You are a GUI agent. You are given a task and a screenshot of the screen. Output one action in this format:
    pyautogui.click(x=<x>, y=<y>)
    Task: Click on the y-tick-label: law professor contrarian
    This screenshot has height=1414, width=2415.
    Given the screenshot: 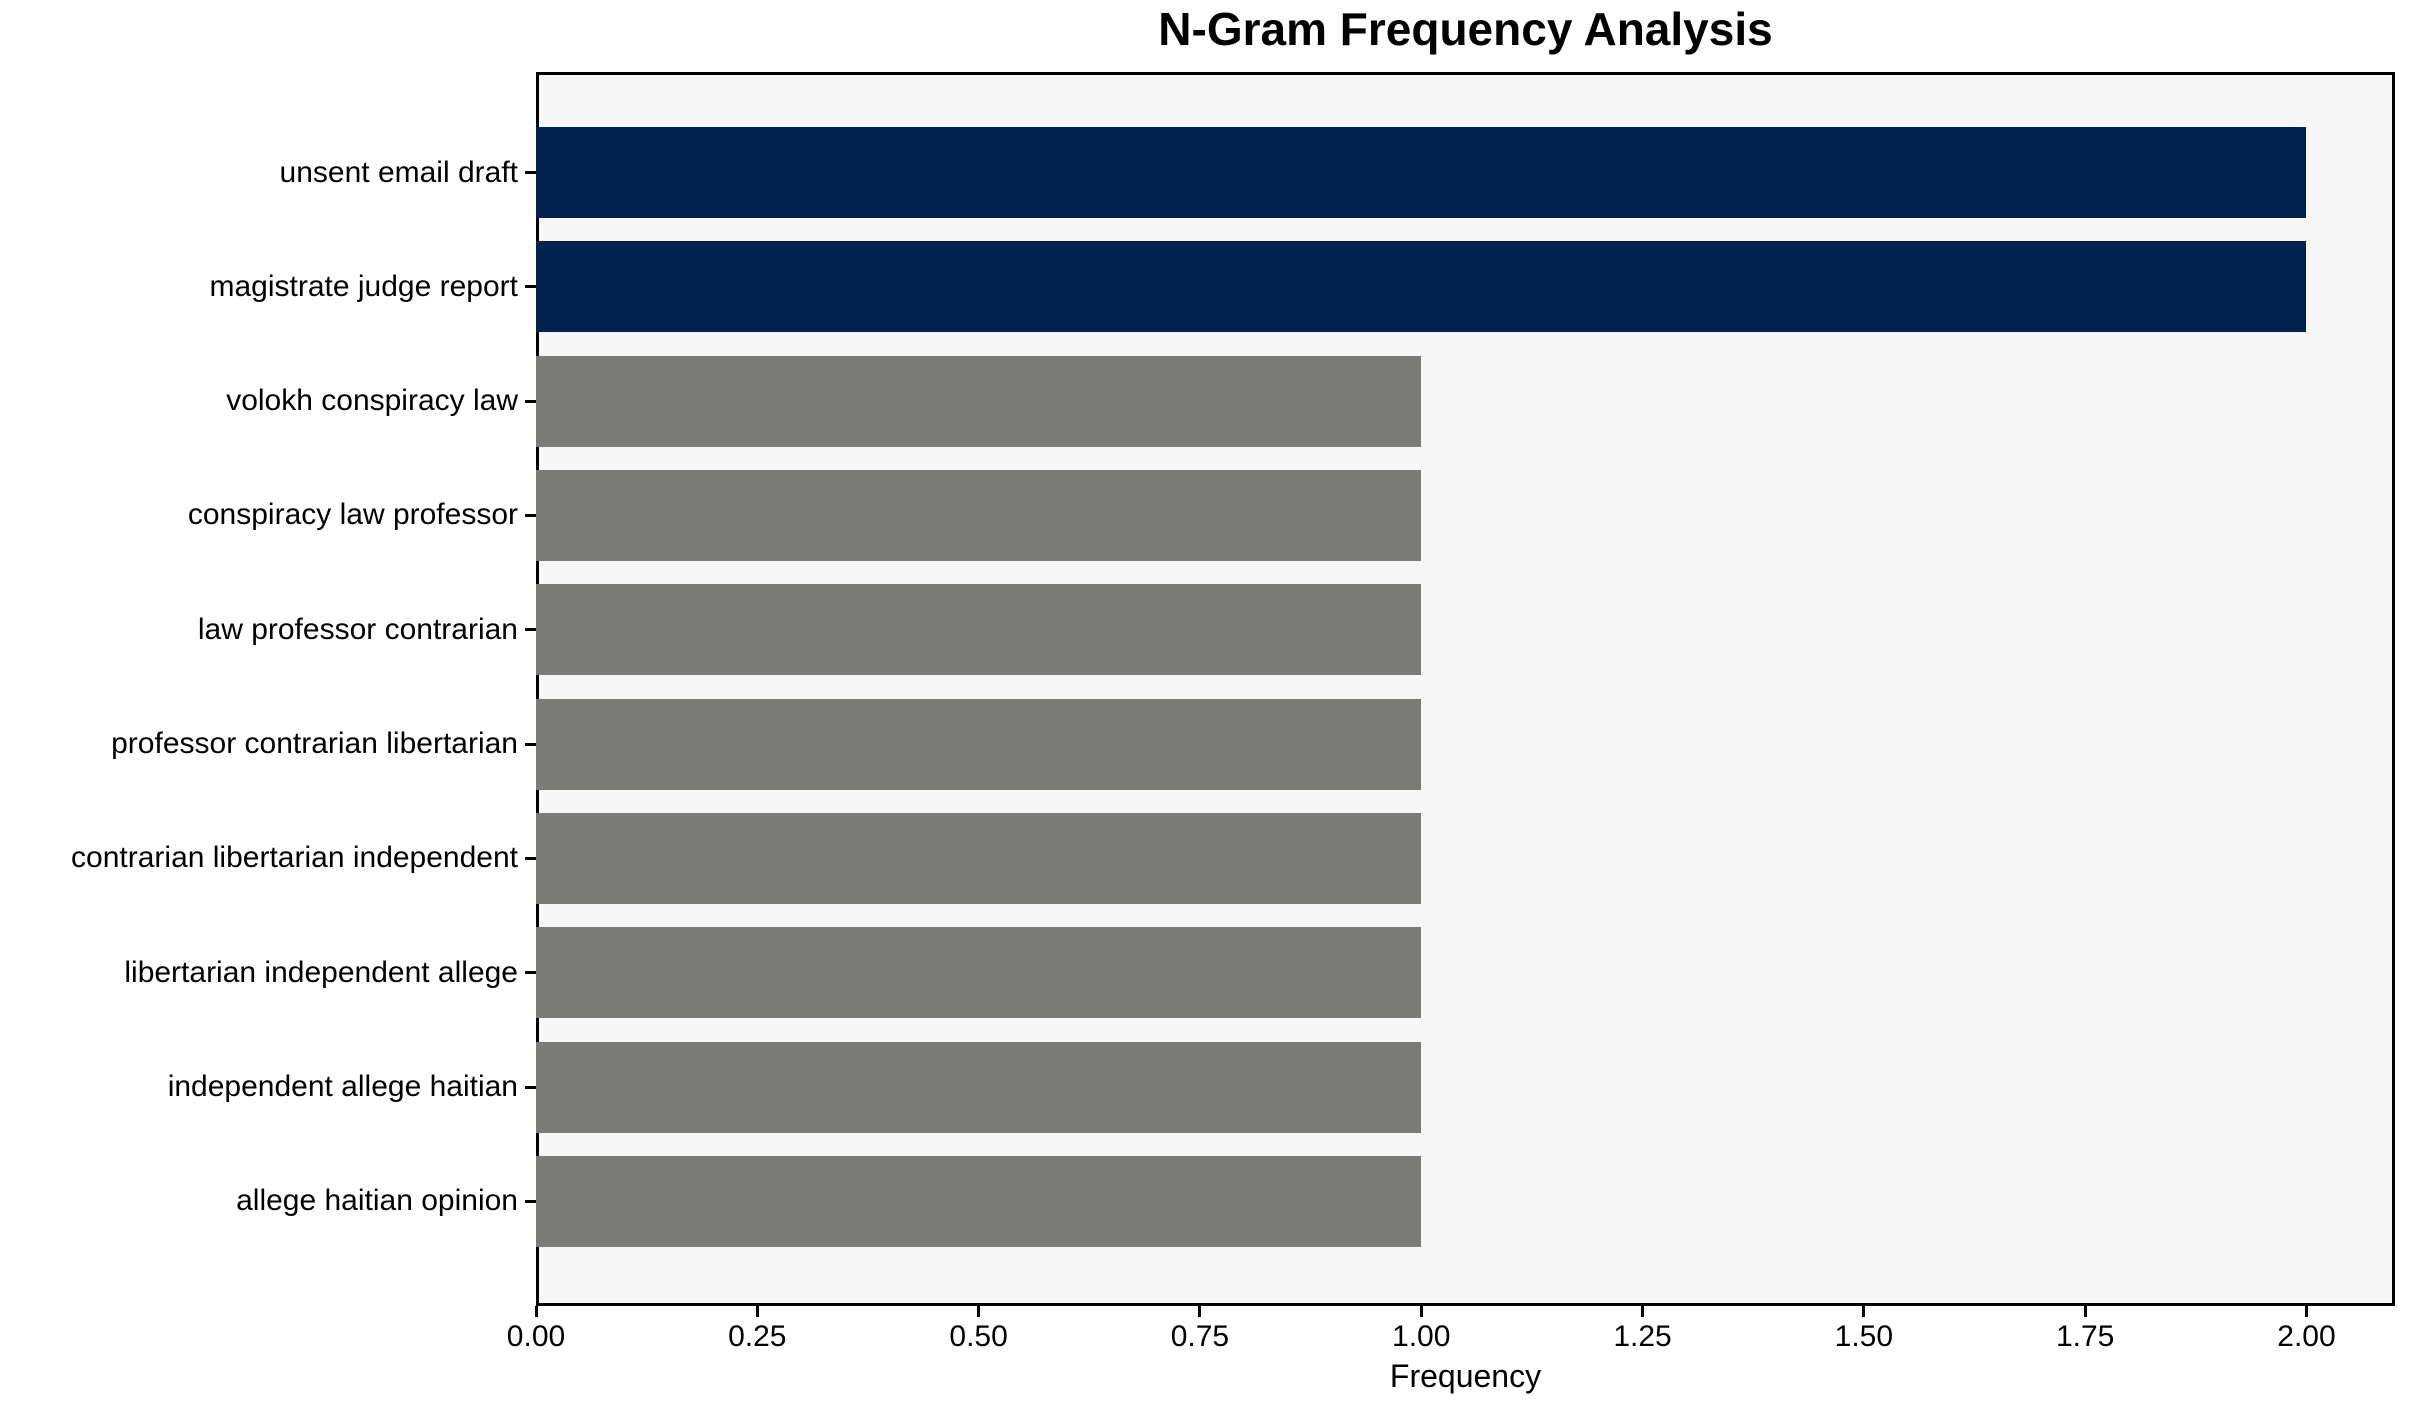 What is the action you would take?
    pyautogui.click(x=357, y=629)
    